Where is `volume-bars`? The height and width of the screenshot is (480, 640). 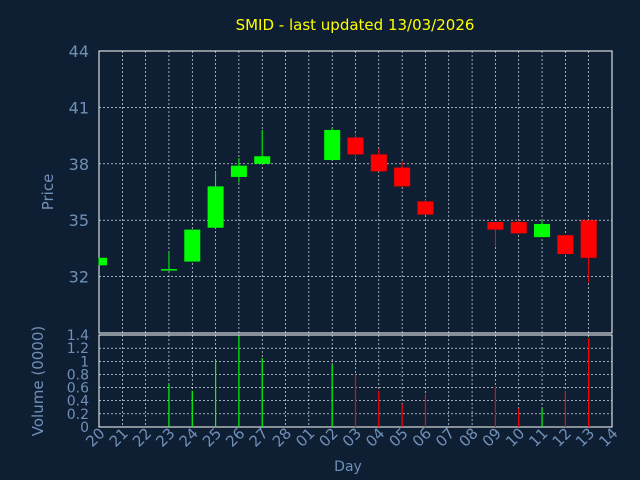
volume-bars is located at coordinates (379, 381).